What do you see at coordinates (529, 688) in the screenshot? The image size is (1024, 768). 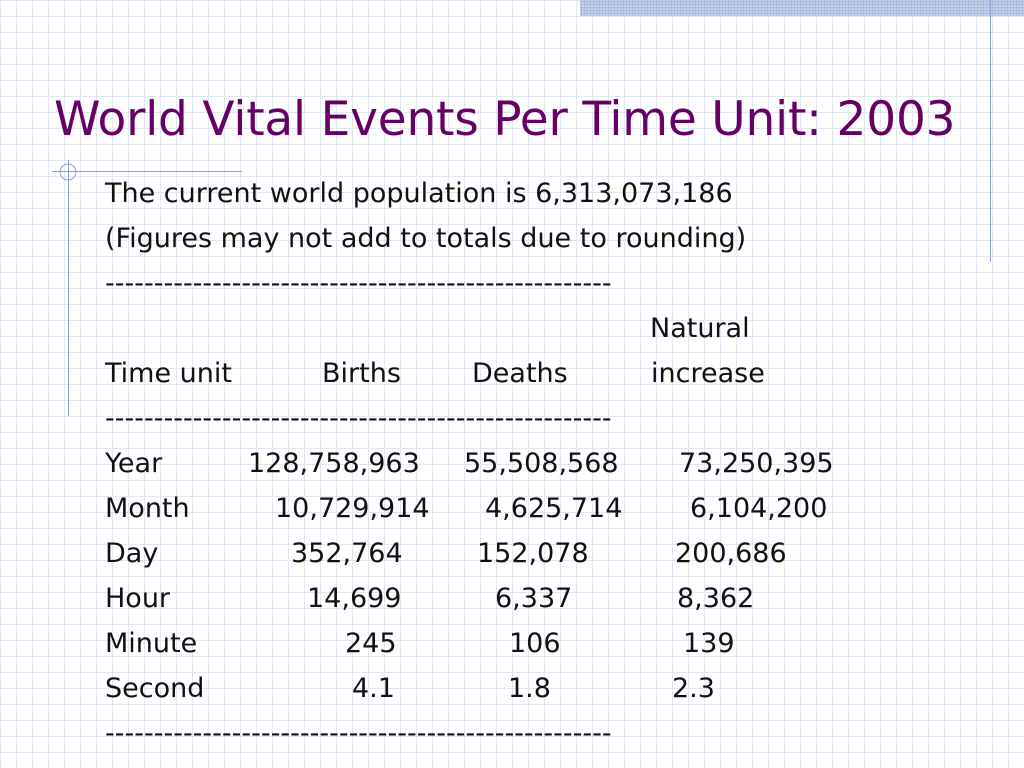 I see `row-deaths: 1.8` at bounding box center [529, 688].